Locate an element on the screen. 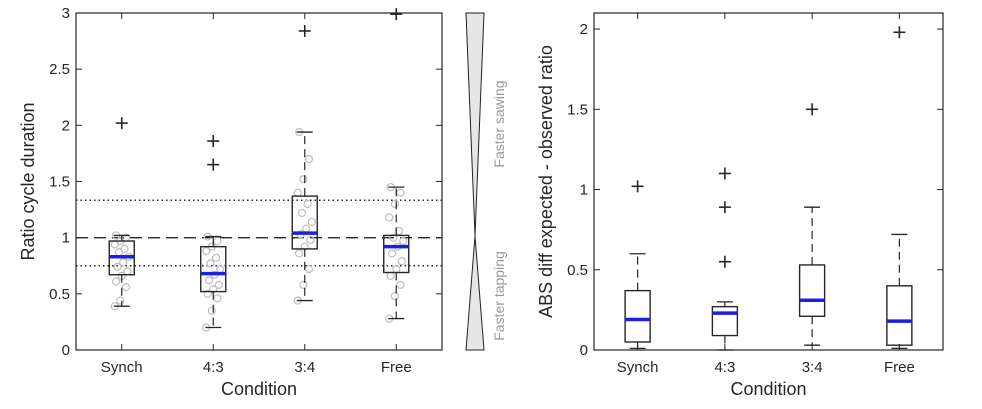 The image size is (982, 409). y-axis-label: Ratio cycle duration is located at coordinates (28, 181).